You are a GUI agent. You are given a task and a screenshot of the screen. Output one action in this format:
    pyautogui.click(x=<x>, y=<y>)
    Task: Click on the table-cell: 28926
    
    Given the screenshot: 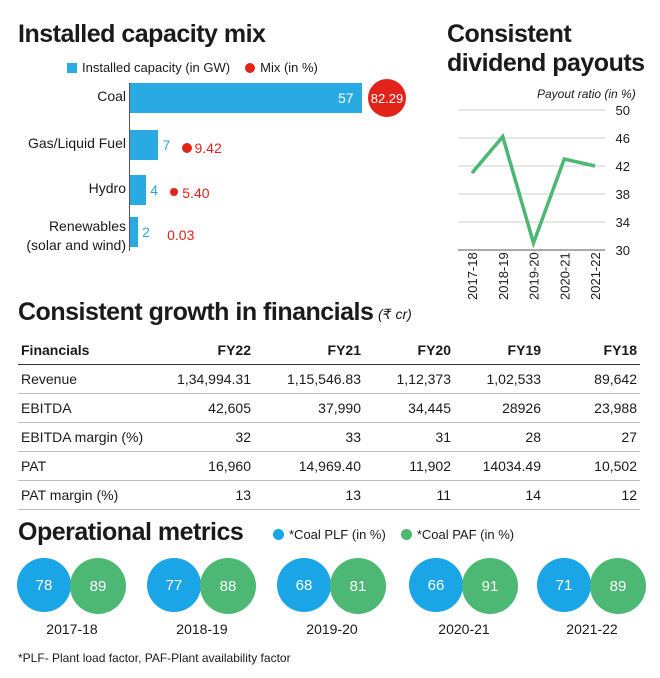 What is the action you would take?
    pyautogui.click(x=508, y=408)
    